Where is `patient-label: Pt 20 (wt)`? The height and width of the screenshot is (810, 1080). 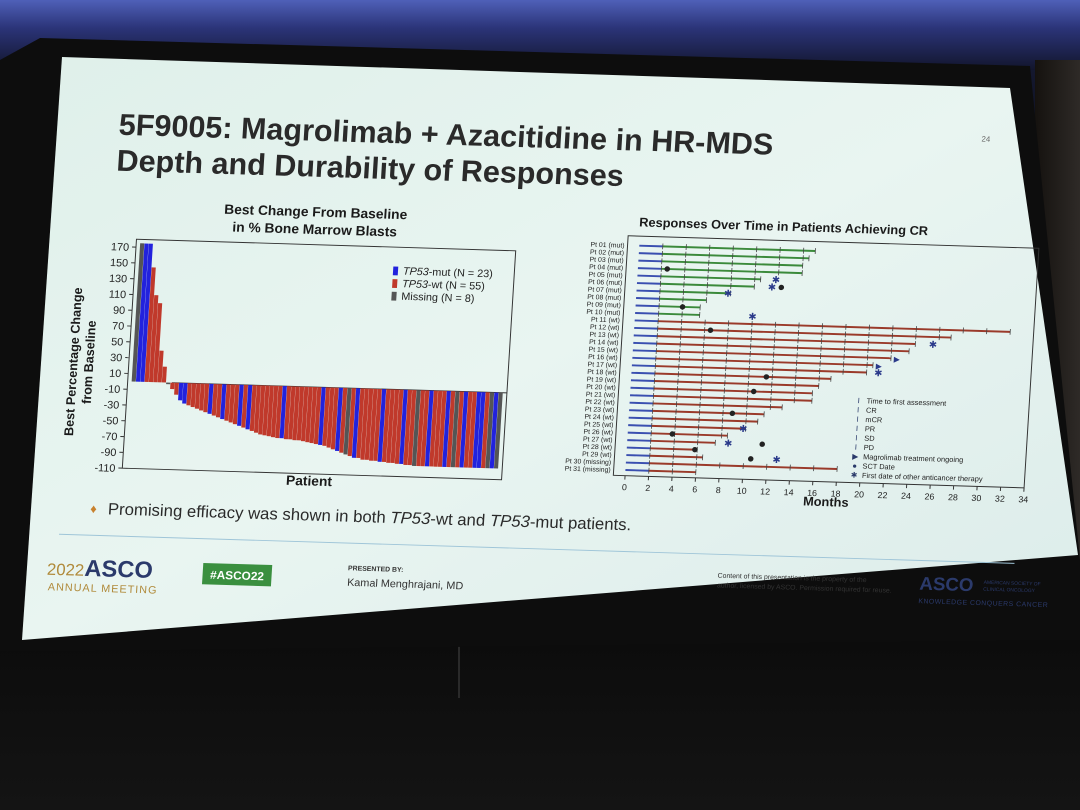 patient-label: Pt 20 (wt) is located at coordinates (601, 388).